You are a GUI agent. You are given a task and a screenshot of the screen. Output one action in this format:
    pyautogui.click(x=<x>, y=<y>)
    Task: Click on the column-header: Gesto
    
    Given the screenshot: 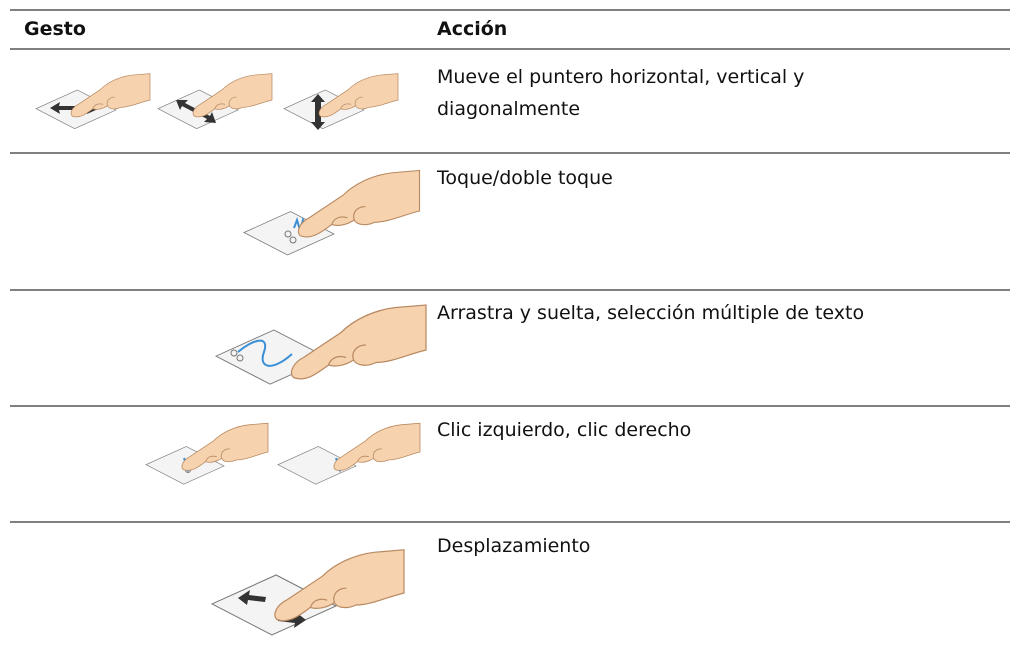 What is the action you would take?
    pyautogui.click(x=55, y=29)
    